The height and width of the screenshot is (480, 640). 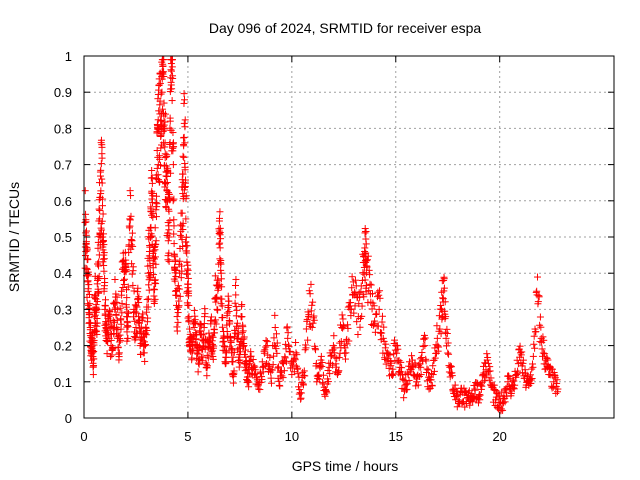 What do you see at coordinates (63, 273) in the screenshot?
I see `y-tick-label: 0.4` at bounding box center [63, 273].